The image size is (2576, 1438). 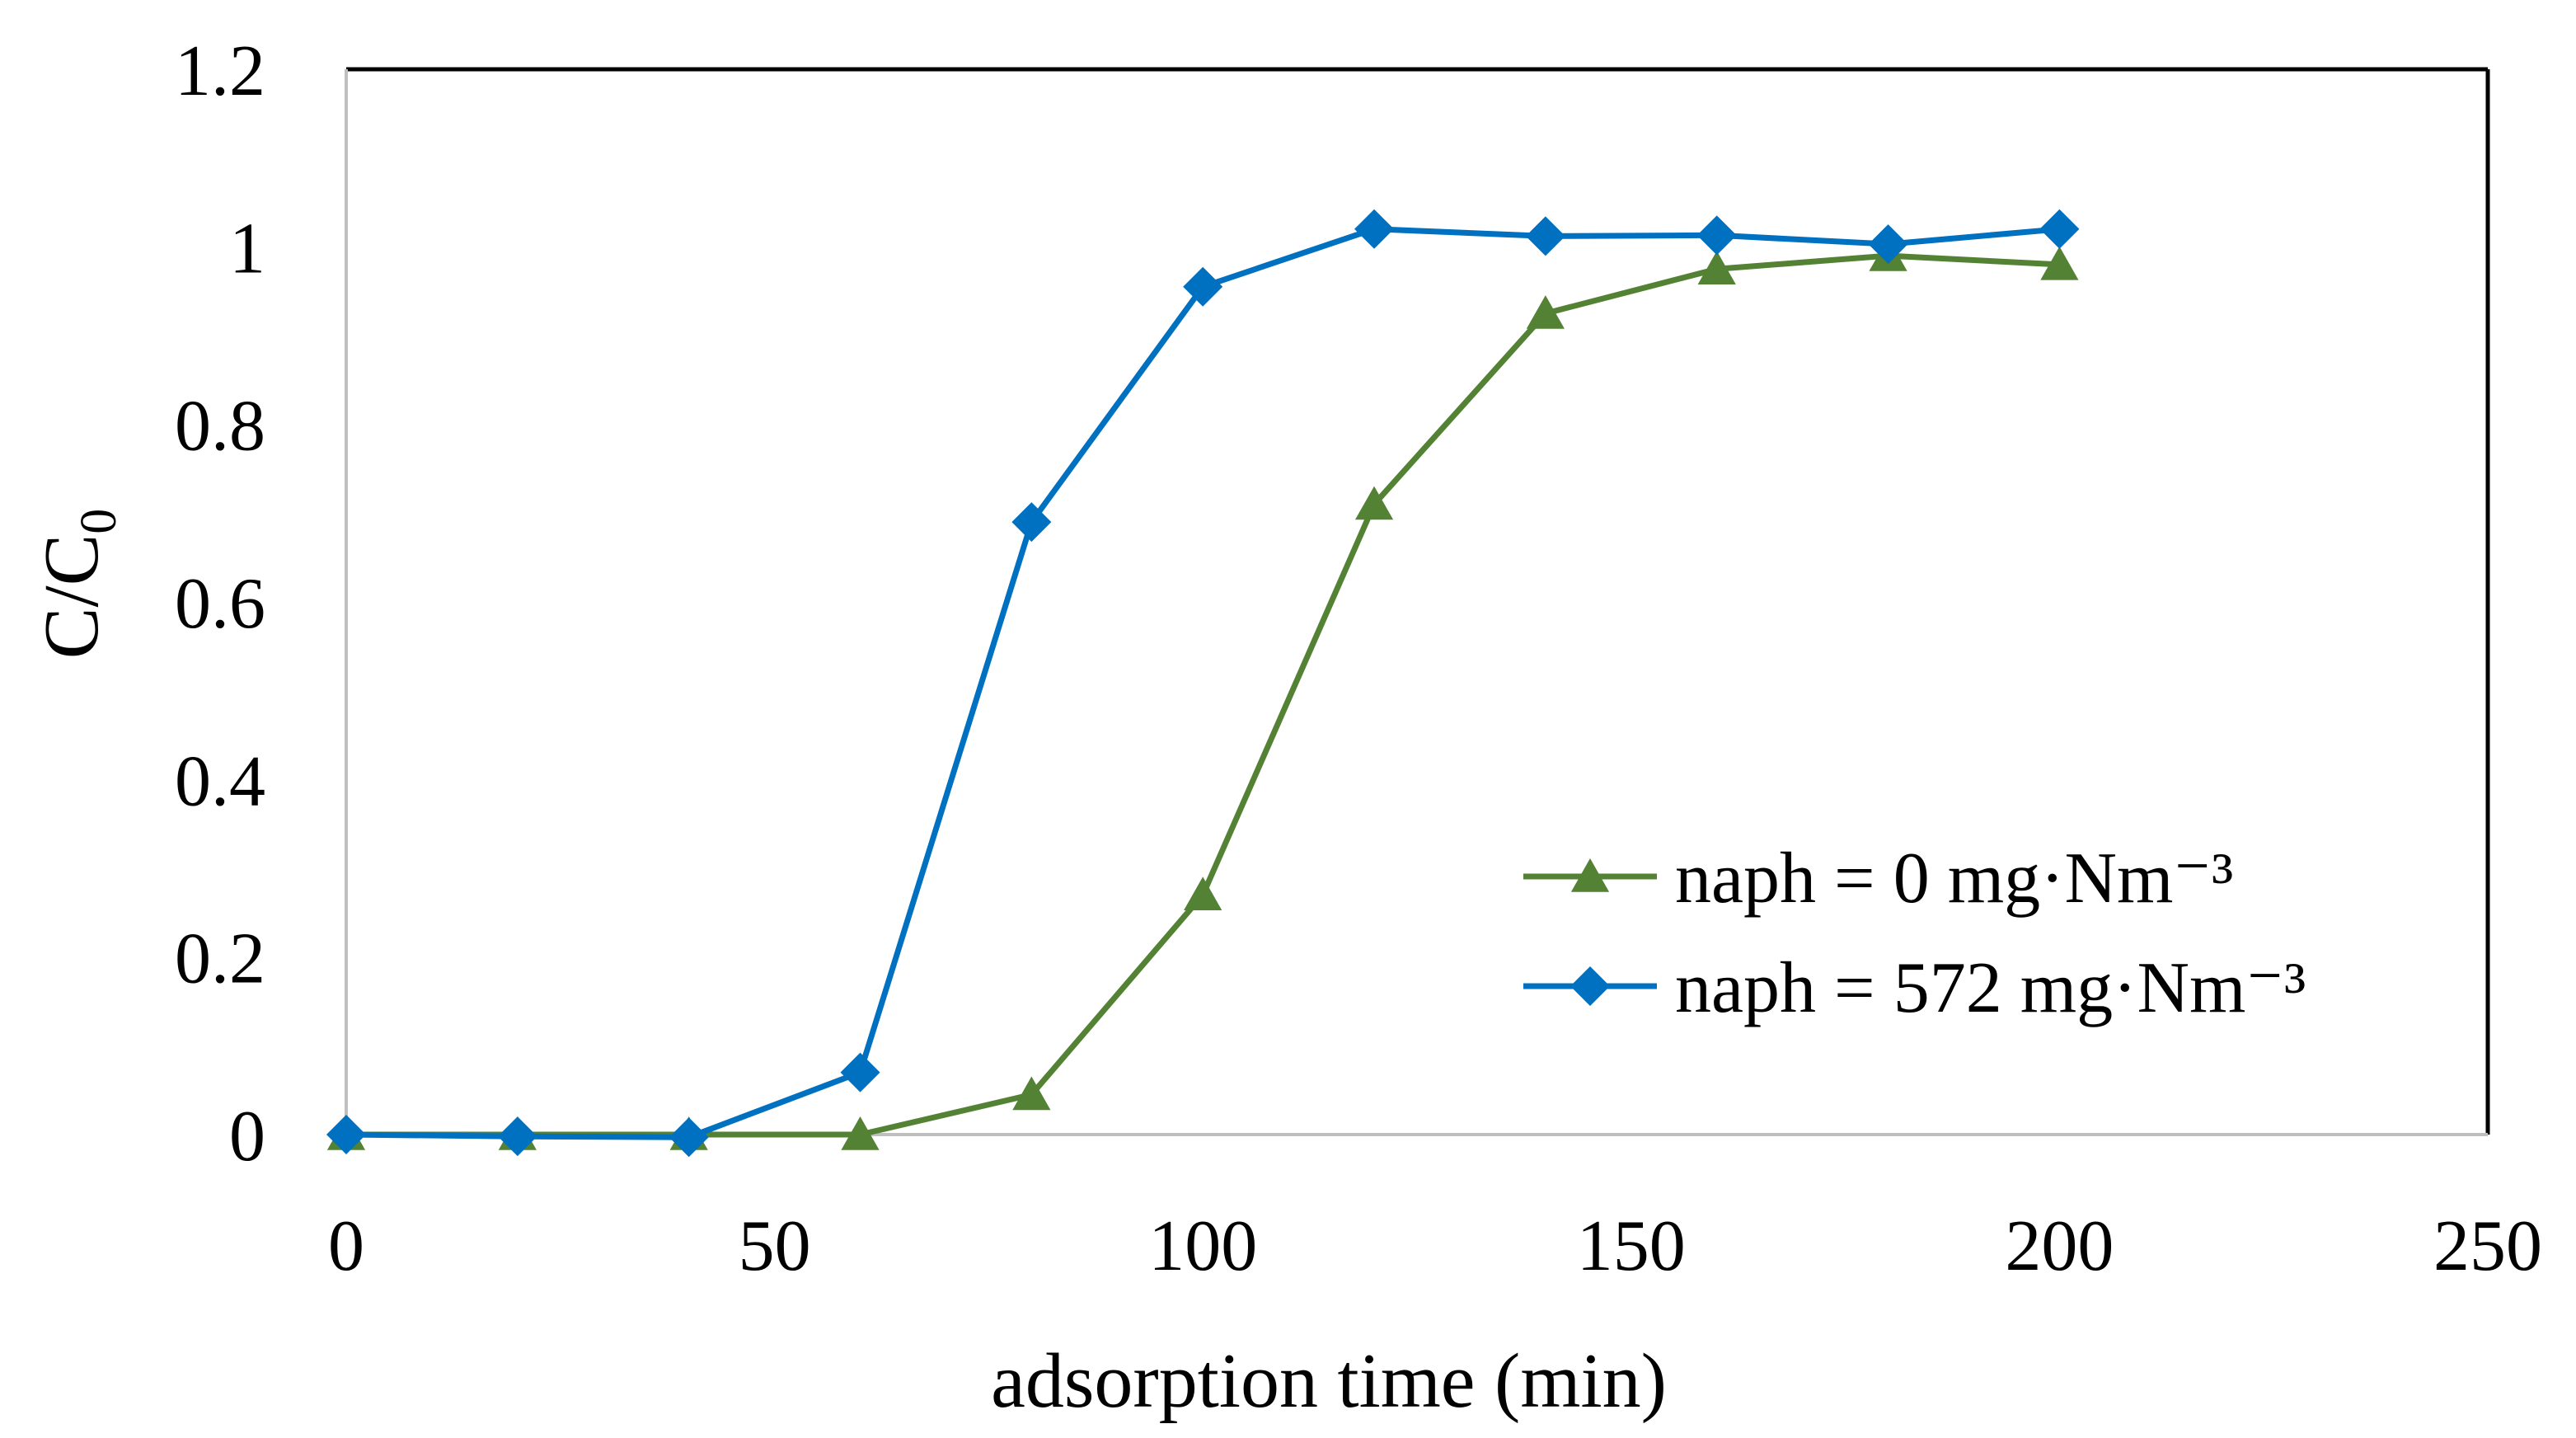 What do you see at coordinates (1914, 933) in the screenshot?
I see `legend: naph = 0 mg·Nm⁻³ naph = 572 mg·Nm⁻³` at bounding box center [1914, 933].